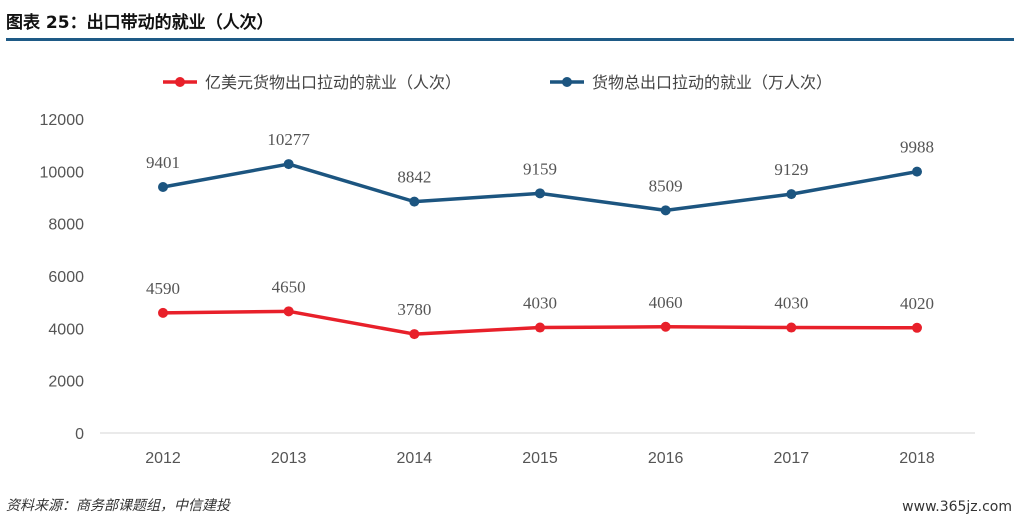 The width and height of the screenshot is (1024, 523). I want to click on data-label: 8842, so click(414, 177).